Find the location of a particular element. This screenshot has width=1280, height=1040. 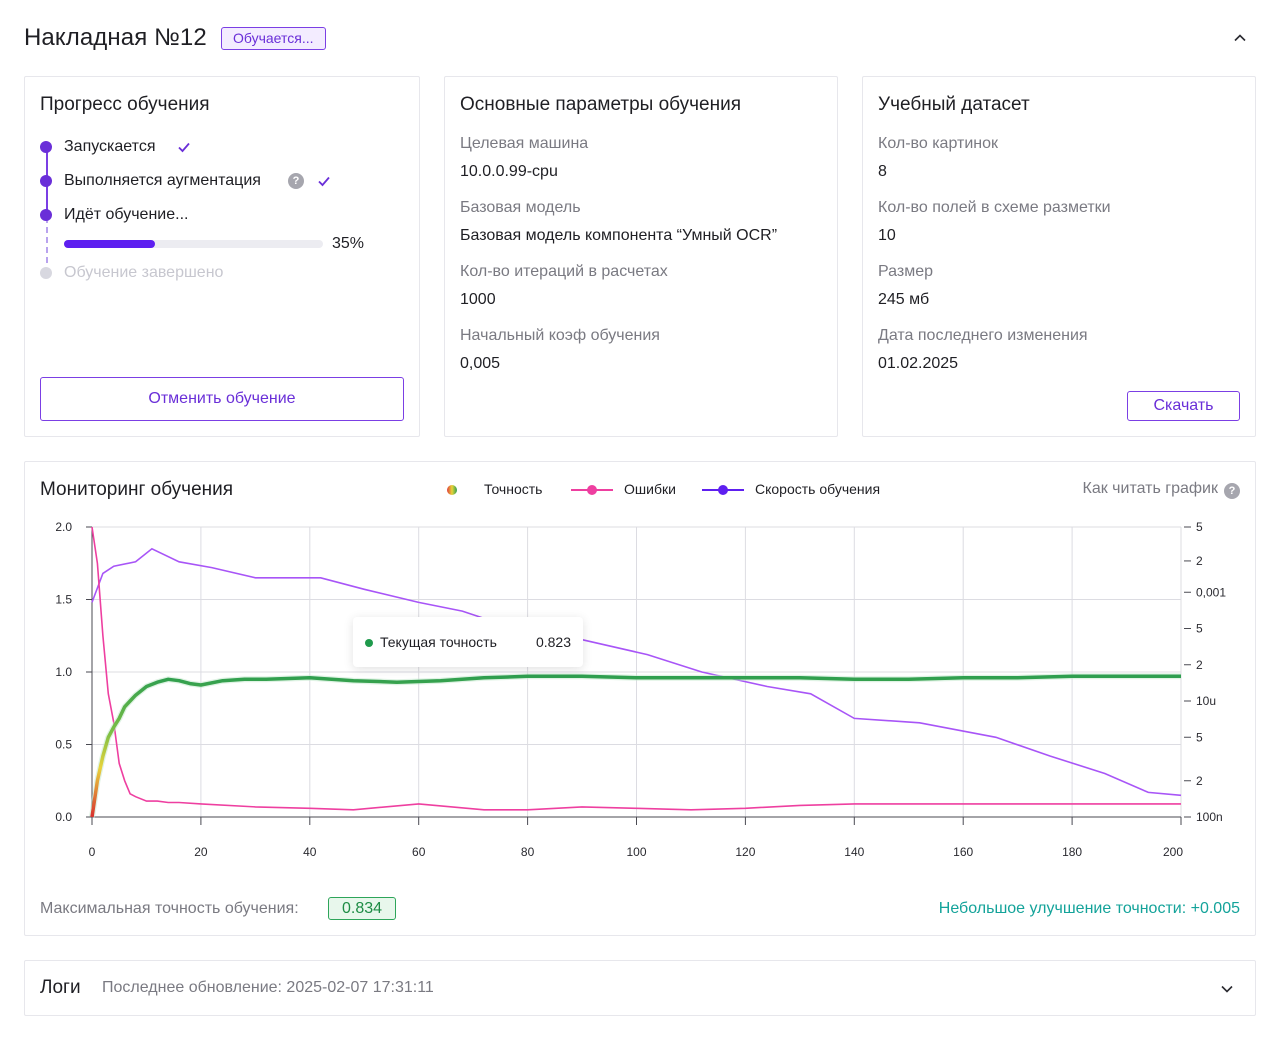

tooltip-label: Текущая точность is located at coordinates (438, 642).